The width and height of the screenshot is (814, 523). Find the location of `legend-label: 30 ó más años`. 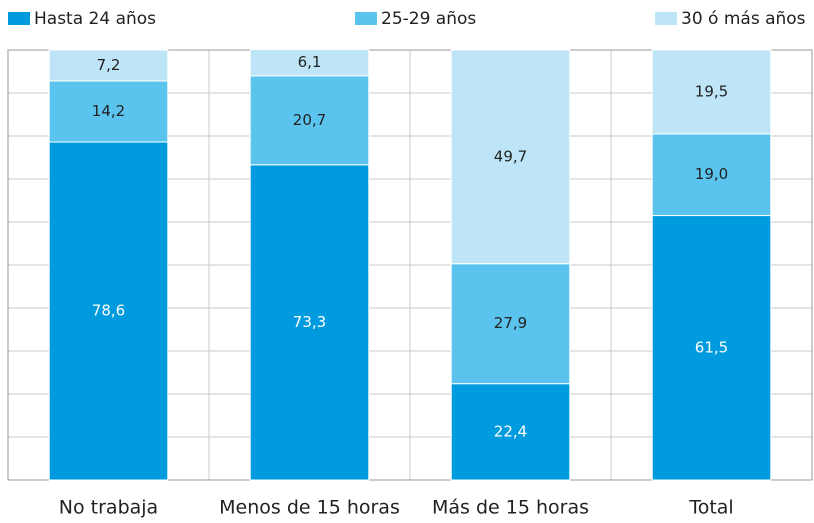

legend-label: 30 ó más años is located at coordinates (743, 19).